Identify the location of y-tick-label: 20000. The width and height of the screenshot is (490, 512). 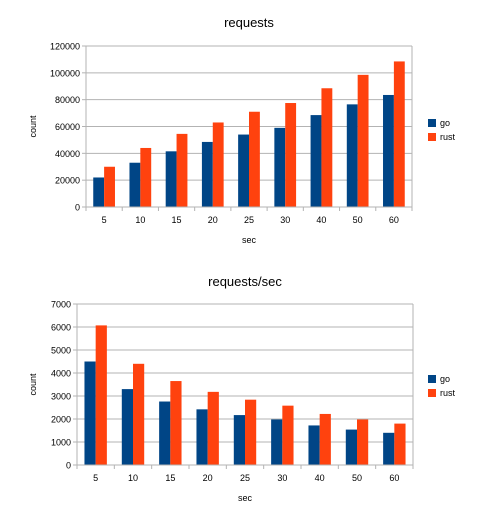
(67, 181).